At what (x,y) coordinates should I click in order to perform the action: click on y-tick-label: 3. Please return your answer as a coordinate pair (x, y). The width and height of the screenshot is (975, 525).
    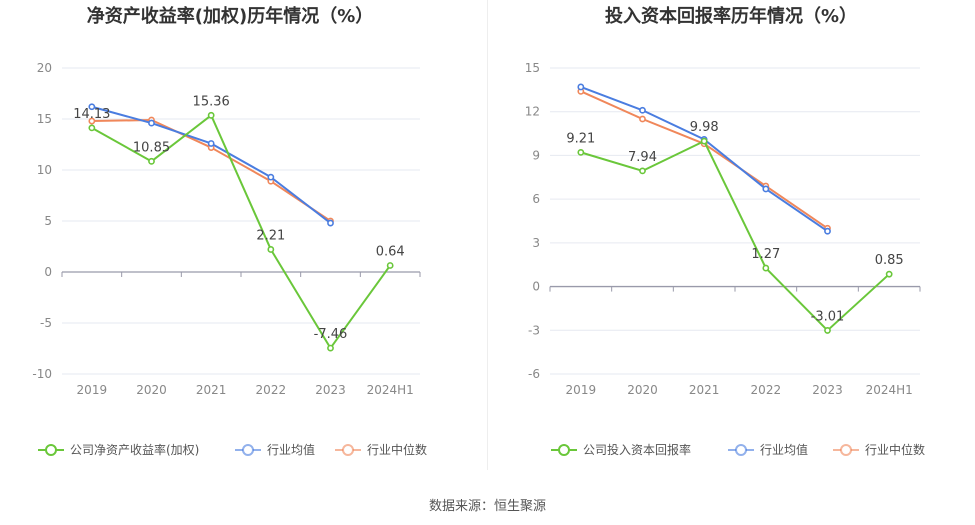
    Looking at the image, I should click on (536, 243).